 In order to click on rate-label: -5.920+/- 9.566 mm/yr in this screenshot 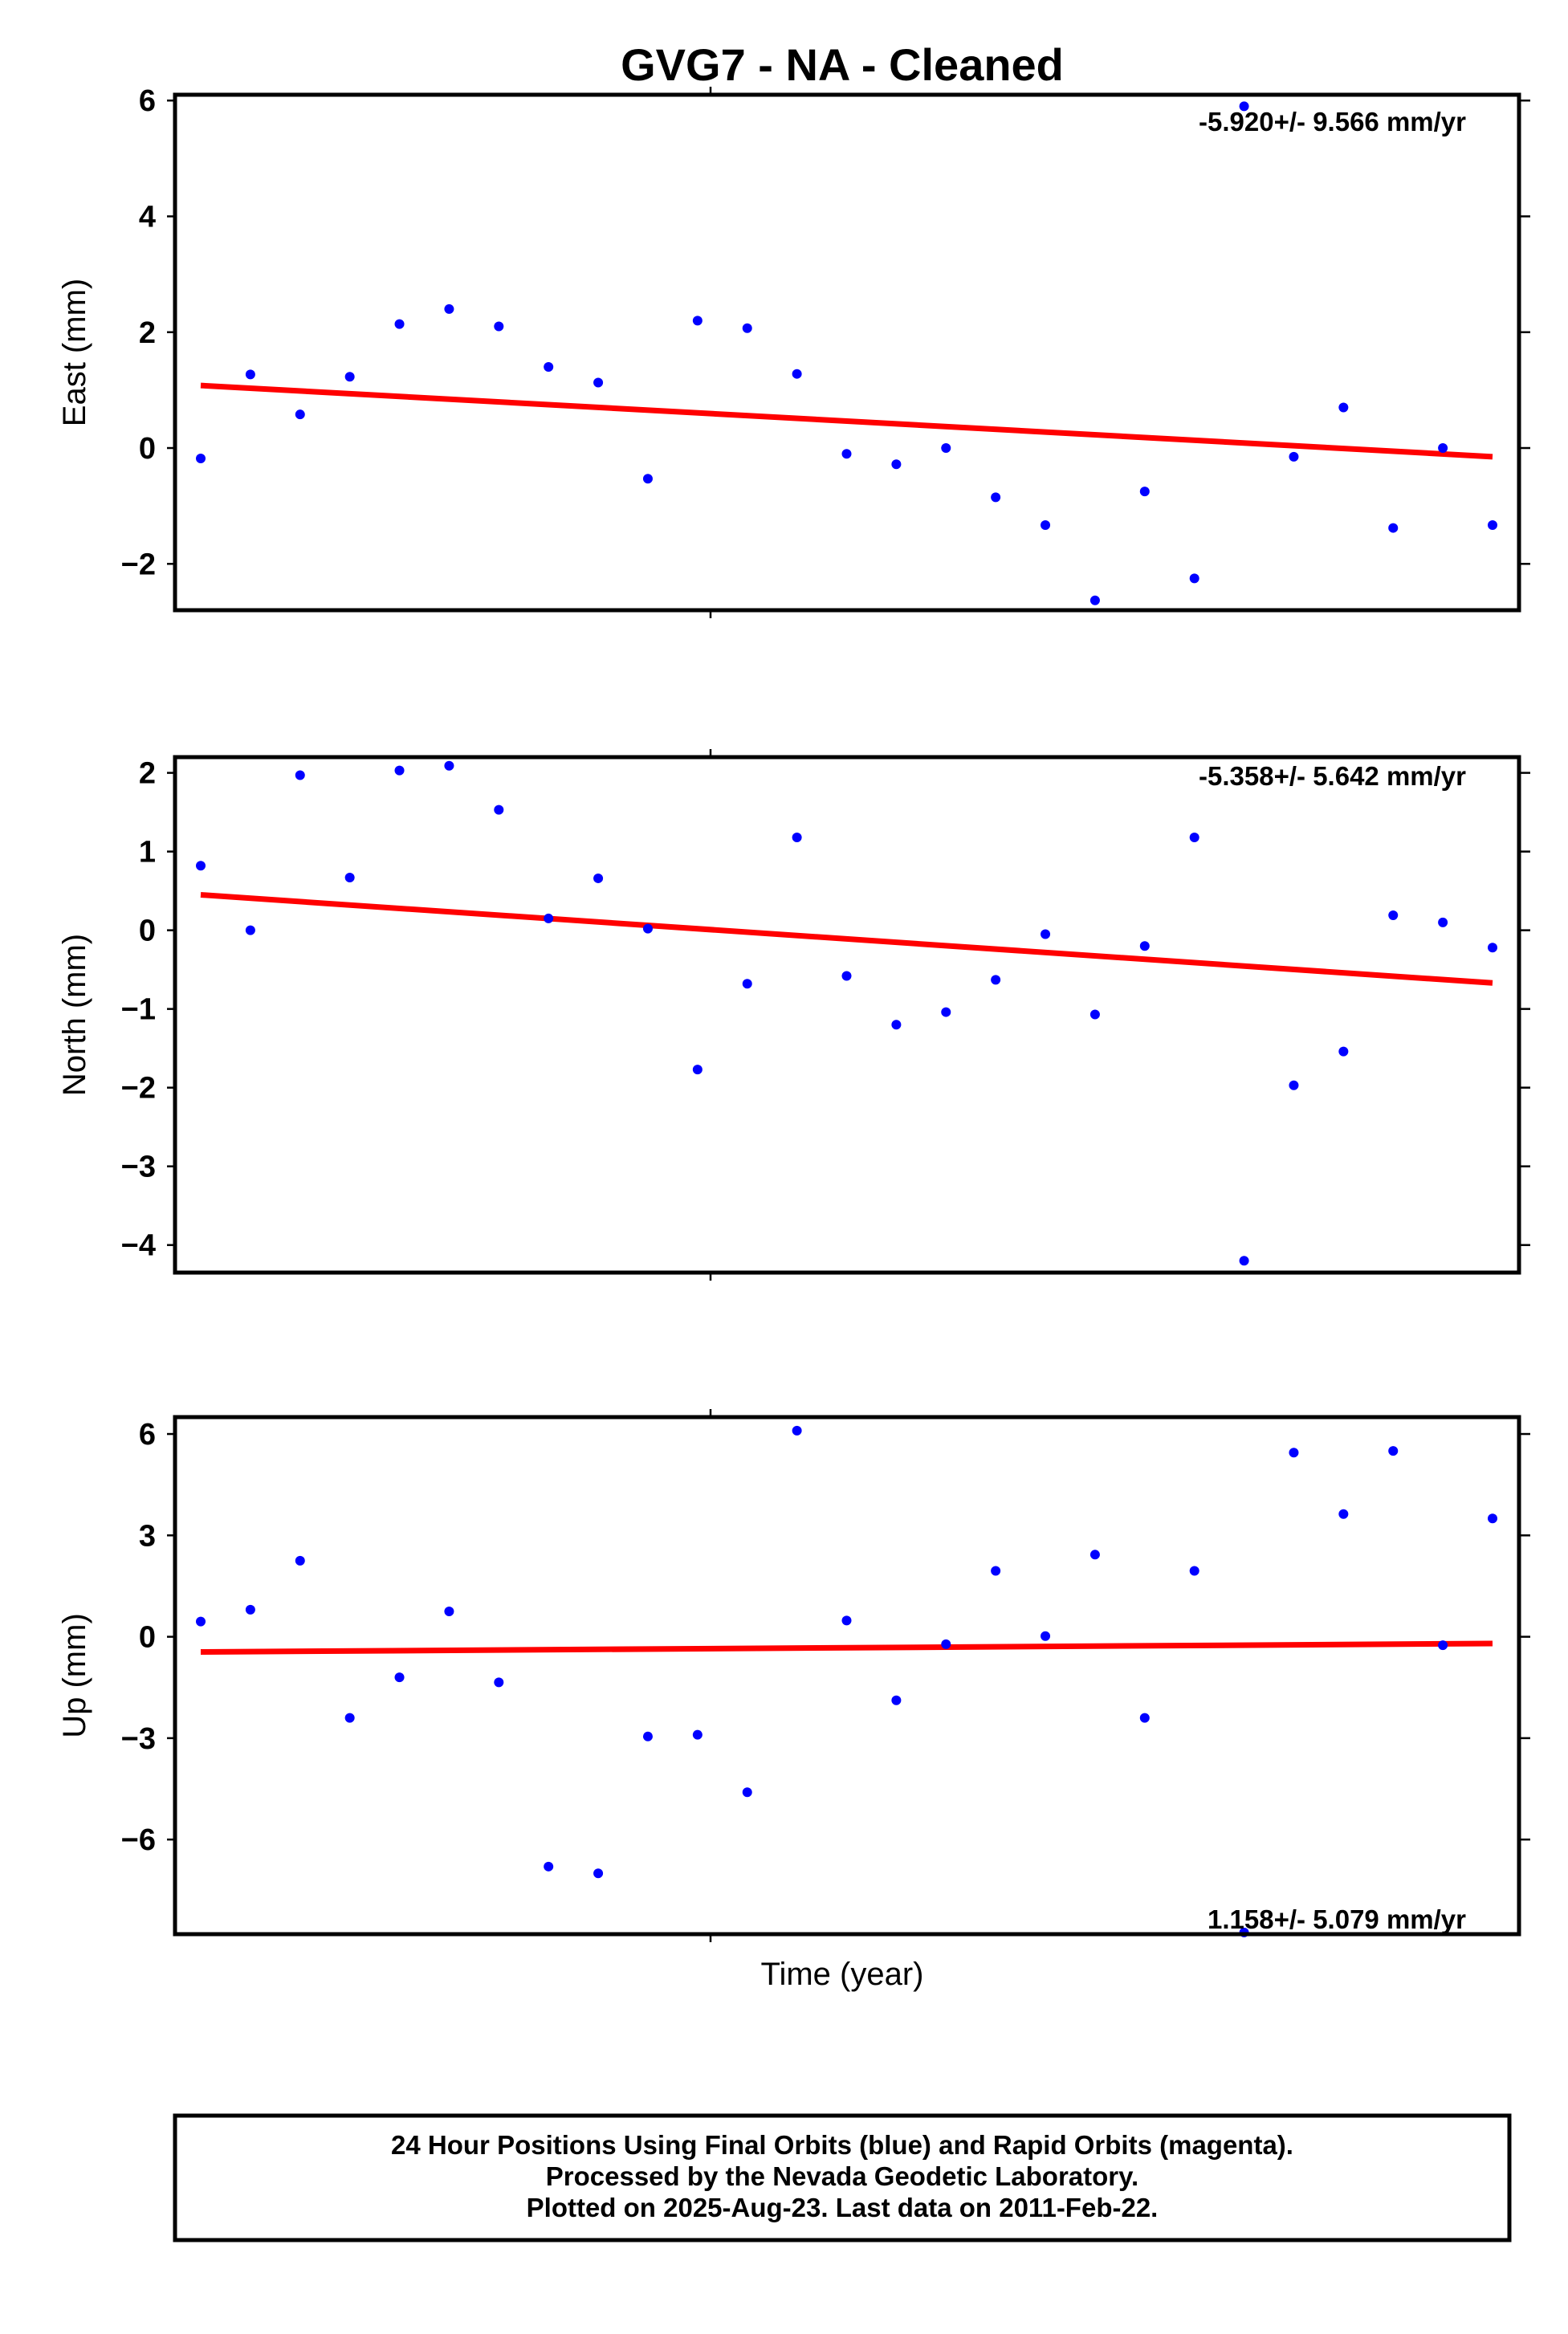, I will do `click(1332, 121)`.